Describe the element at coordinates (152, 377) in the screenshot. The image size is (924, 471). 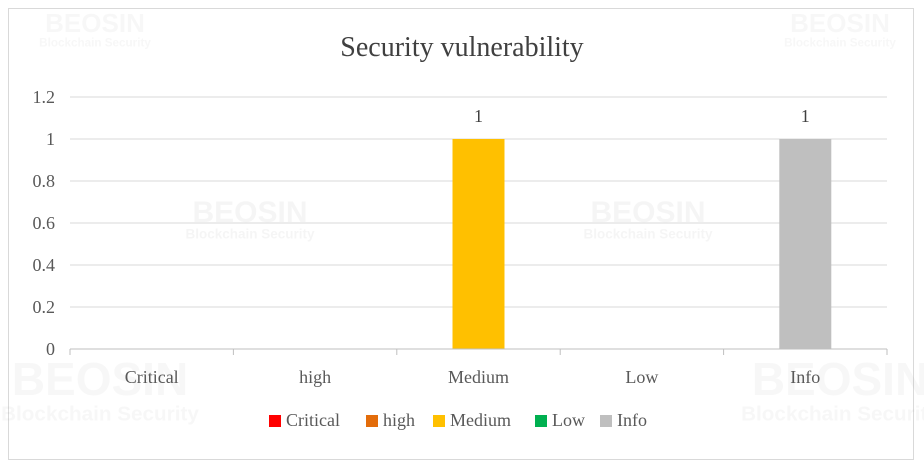
I see `x-tick-label: Critical` at that location.